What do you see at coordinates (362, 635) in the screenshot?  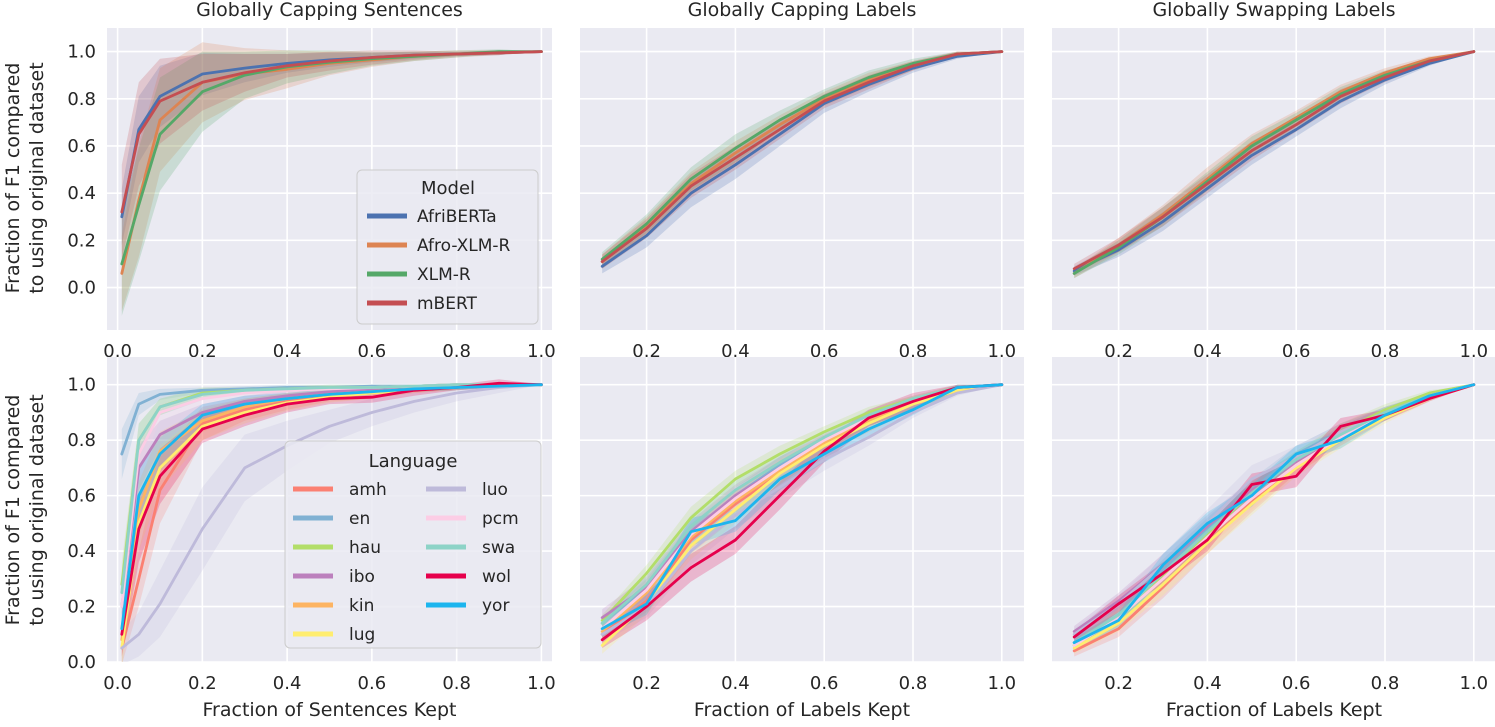 I see `legend-label-lug: lug` at bounding box center [362, 635].